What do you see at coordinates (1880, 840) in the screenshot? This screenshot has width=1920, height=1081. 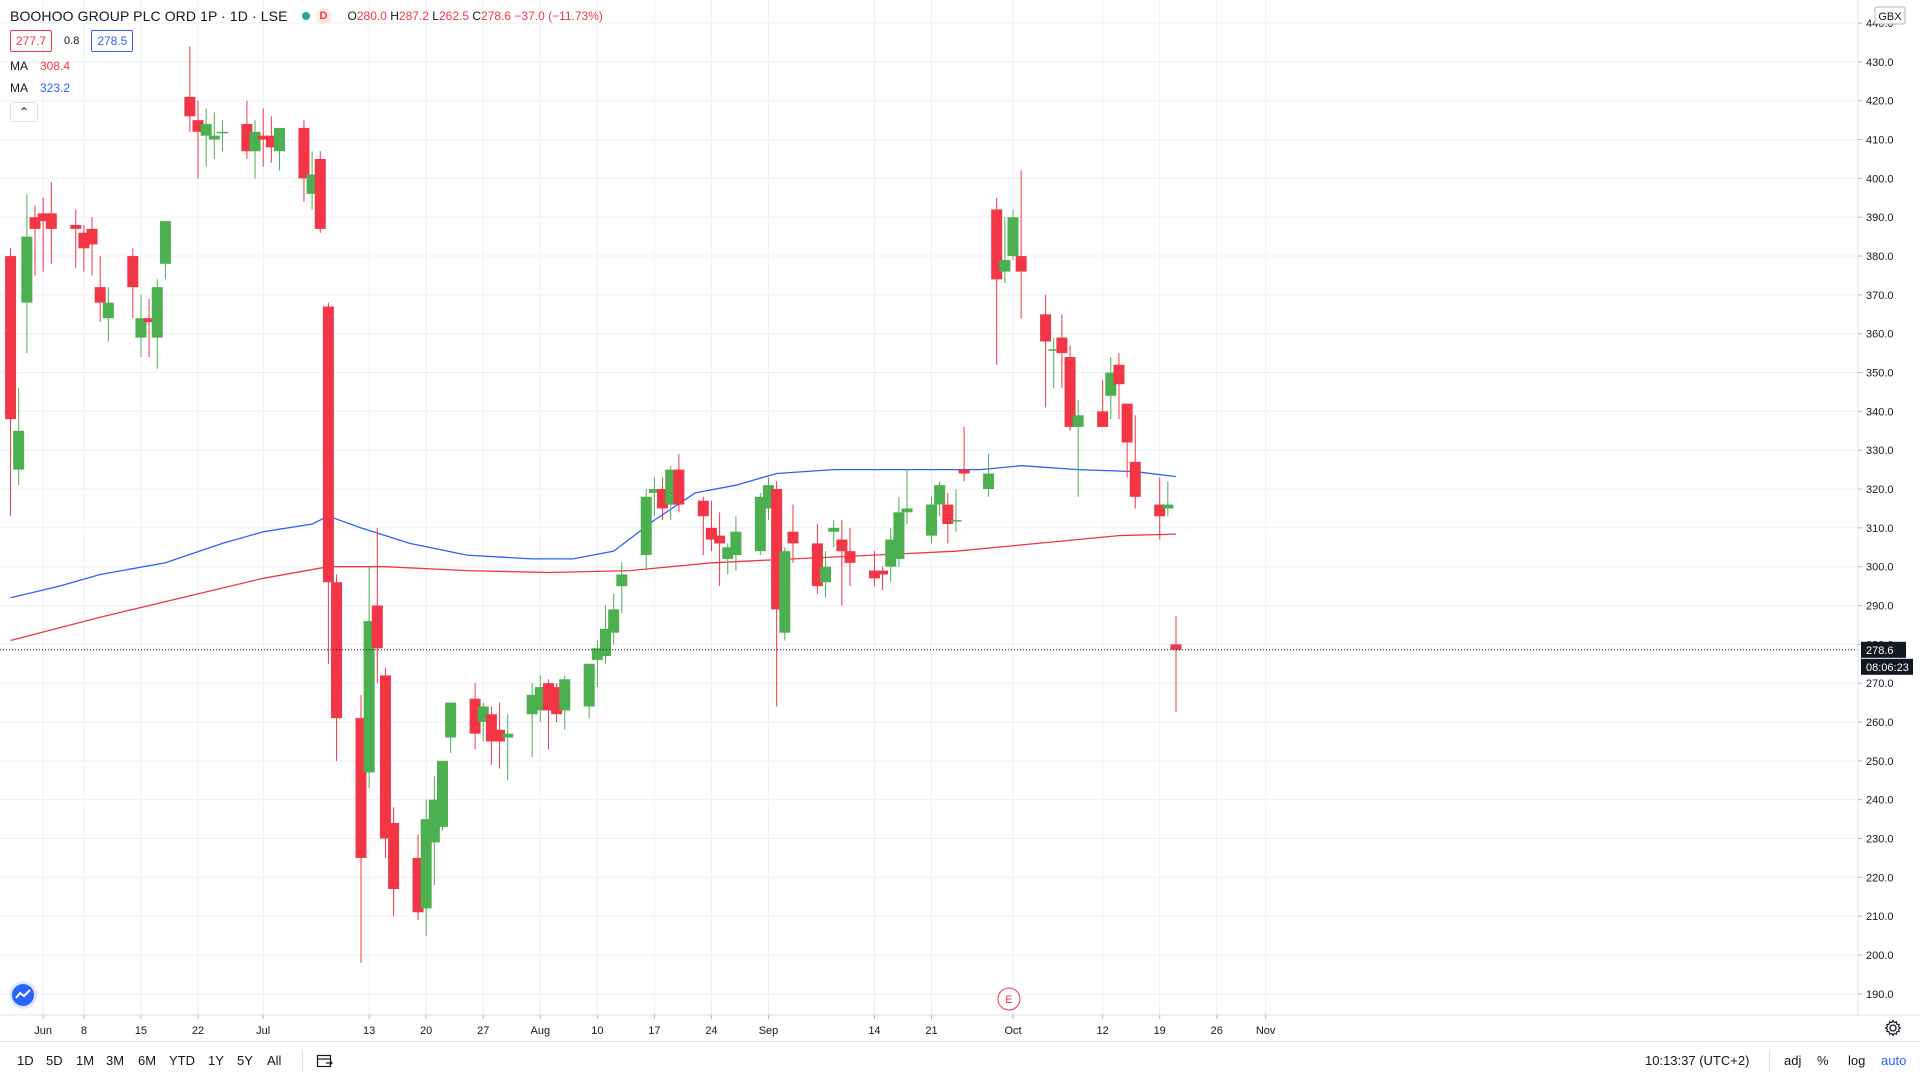 I see `price-tick-label: 230.0` at bounding box center [1880, 840].